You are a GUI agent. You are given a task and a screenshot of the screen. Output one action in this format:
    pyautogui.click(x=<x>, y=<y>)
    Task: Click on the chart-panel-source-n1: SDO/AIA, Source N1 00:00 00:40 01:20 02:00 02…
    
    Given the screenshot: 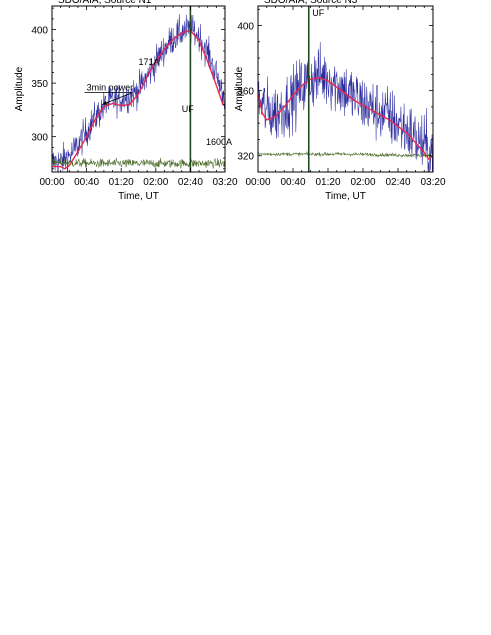 What is the action you would take?
    pyautogui.click(x=126, y=101)
    